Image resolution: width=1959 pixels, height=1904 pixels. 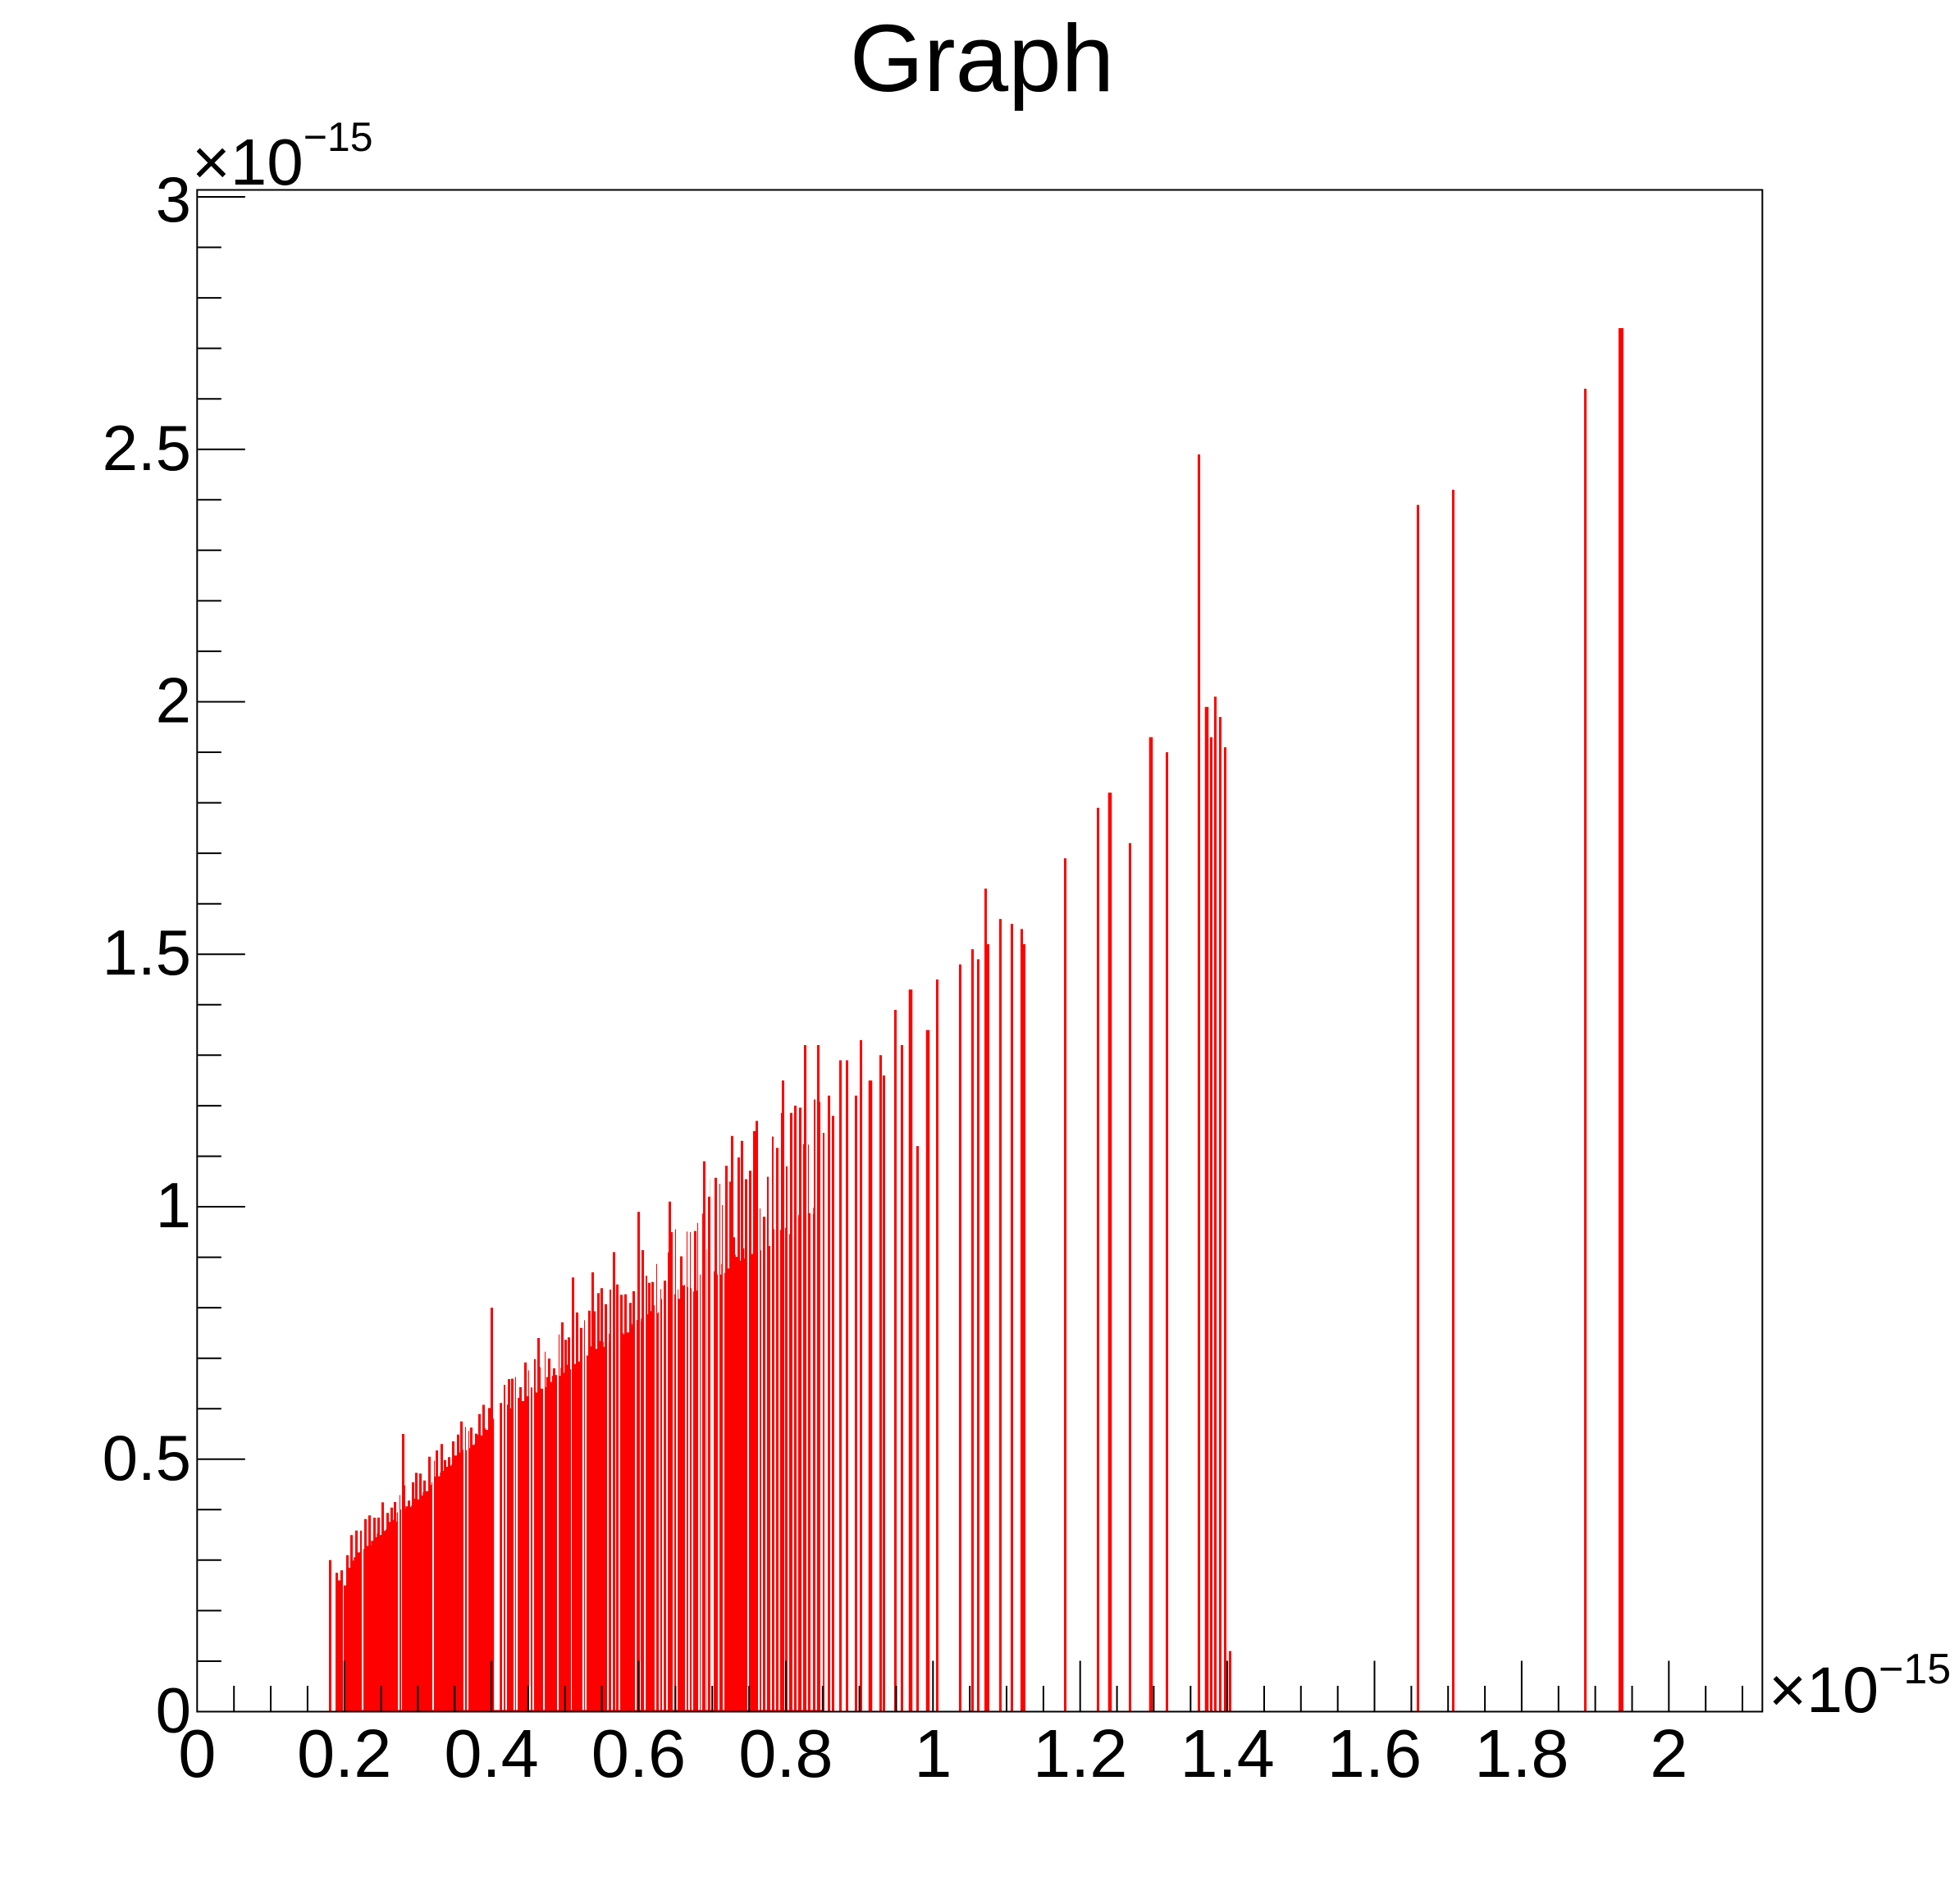 I want to click on svg-text: 3, so click(x=173, y=199).